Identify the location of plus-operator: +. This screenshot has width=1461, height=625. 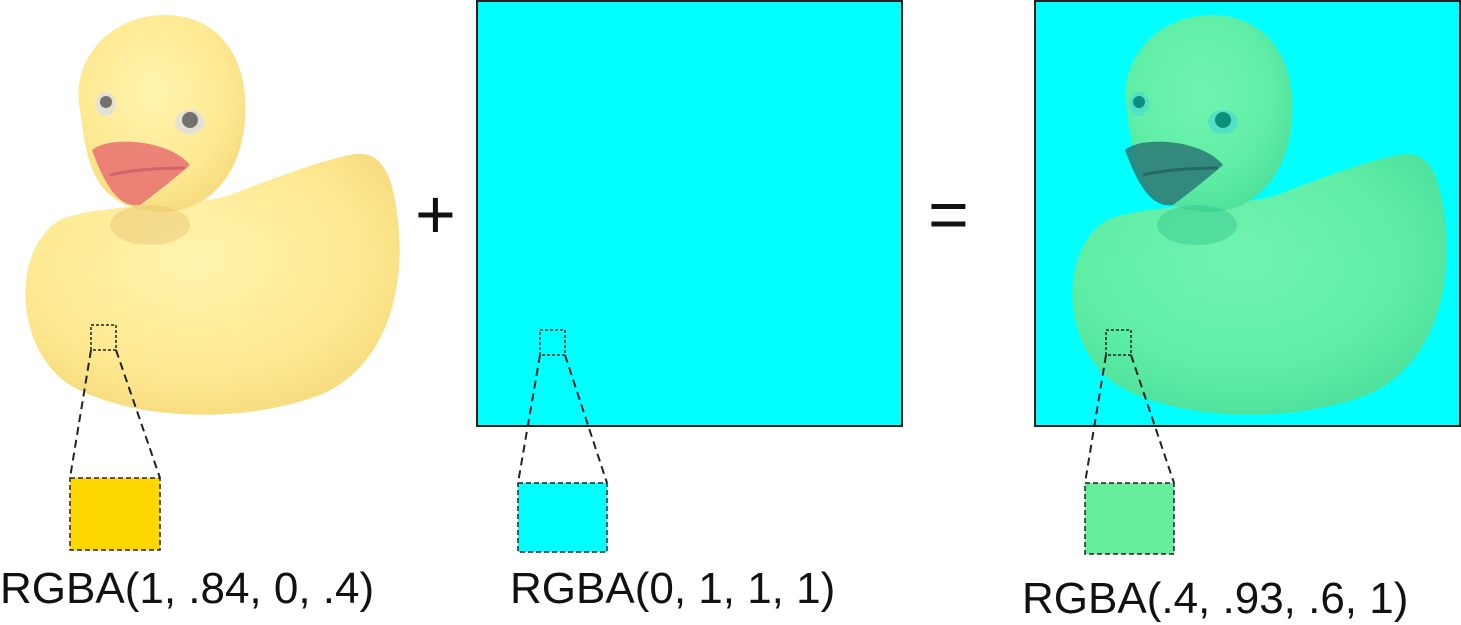
(435, 214).